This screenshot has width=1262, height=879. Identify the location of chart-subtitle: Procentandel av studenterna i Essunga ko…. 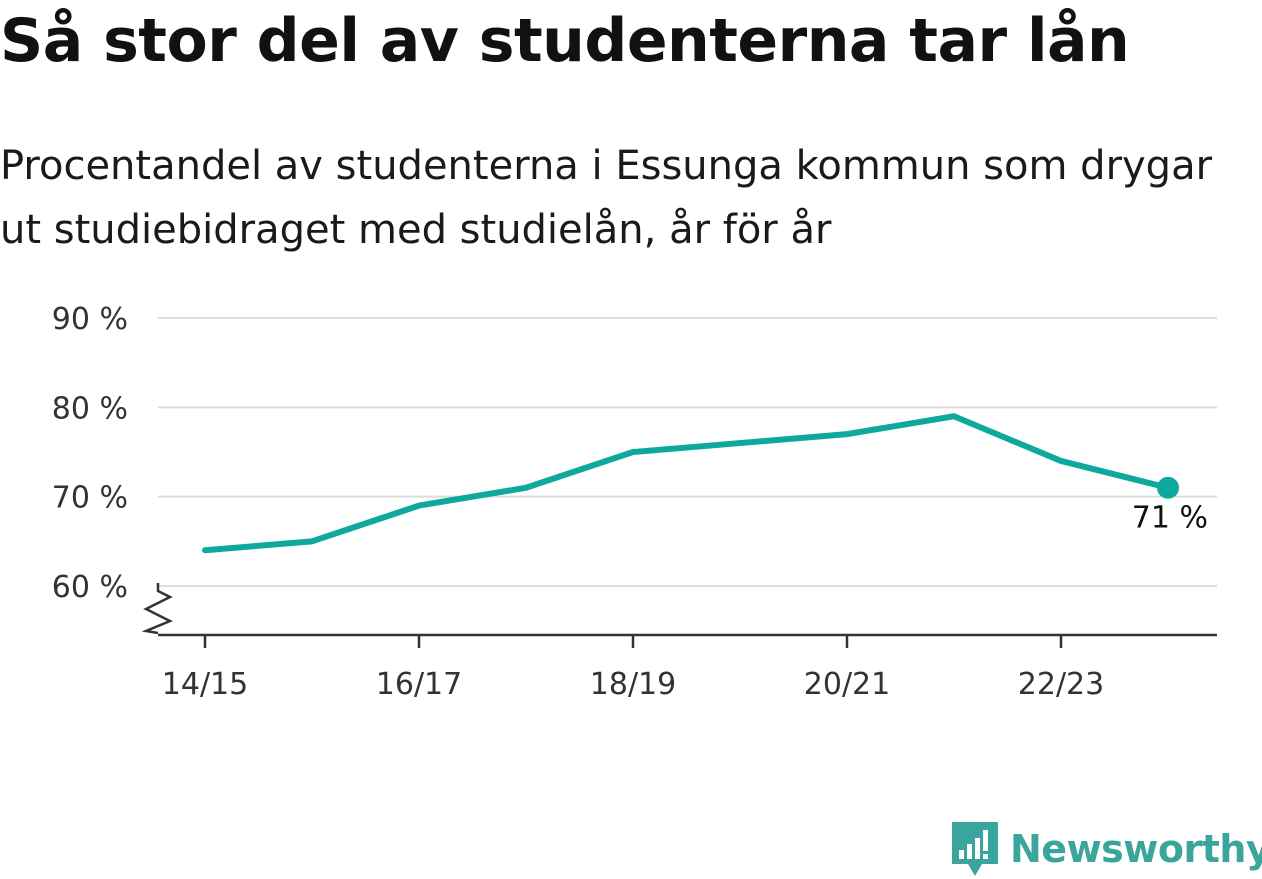
(606, 198).